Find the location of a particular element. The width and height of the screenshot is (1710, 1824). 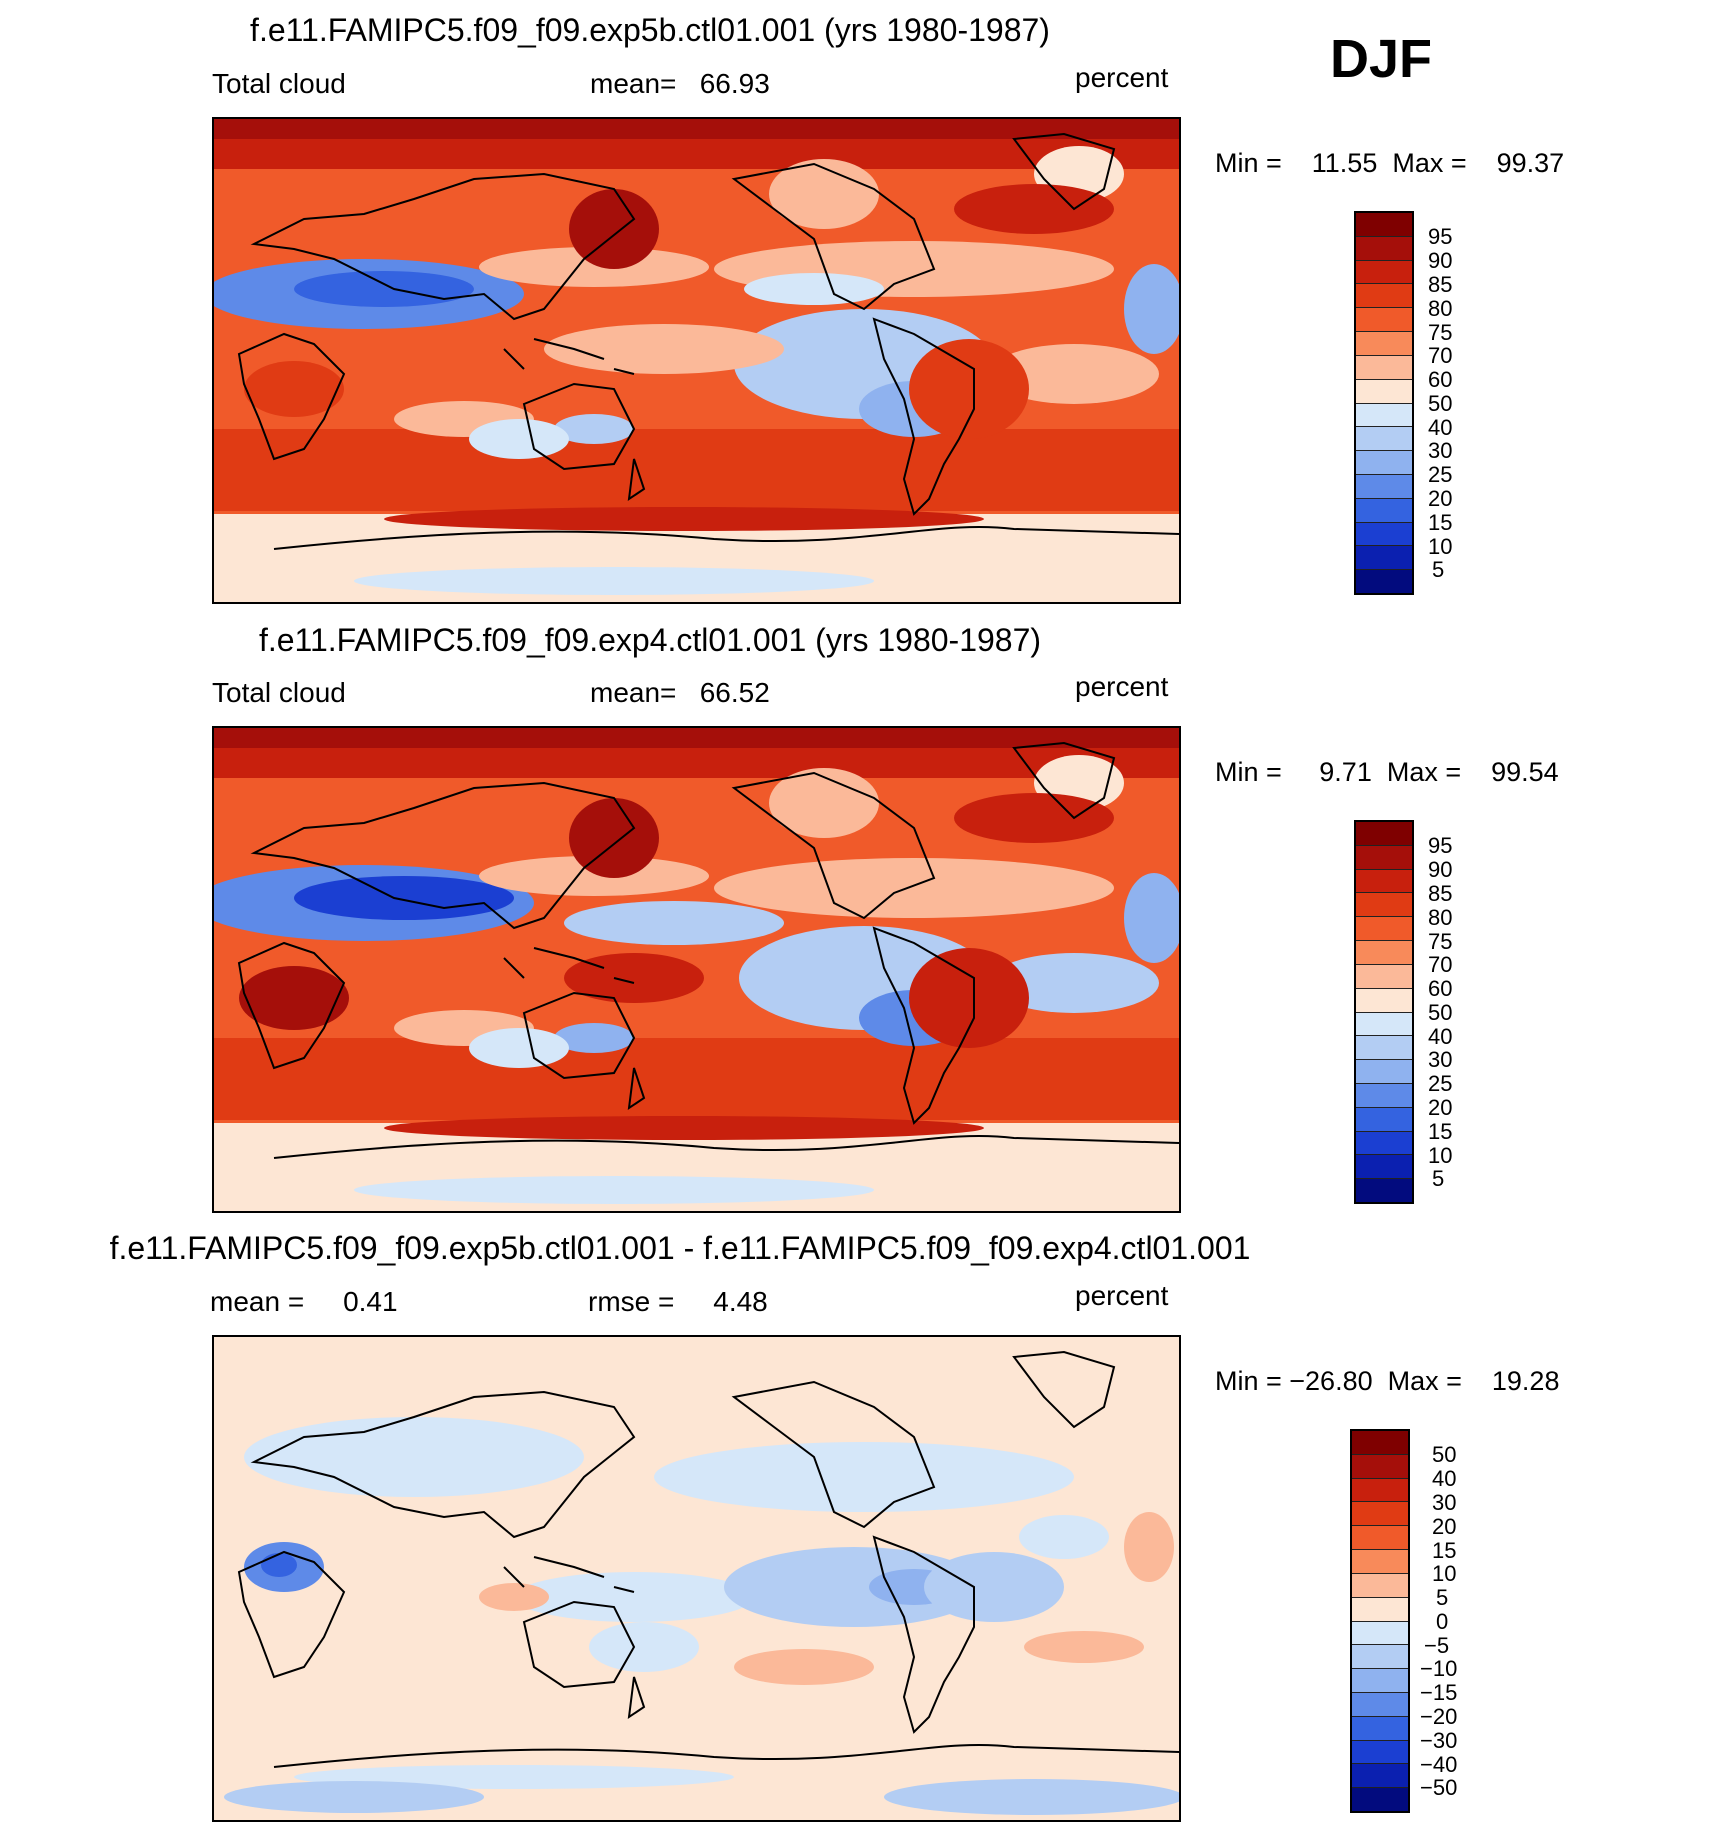

colorbar-label: 50 is located at coordinates (1440, 1012).